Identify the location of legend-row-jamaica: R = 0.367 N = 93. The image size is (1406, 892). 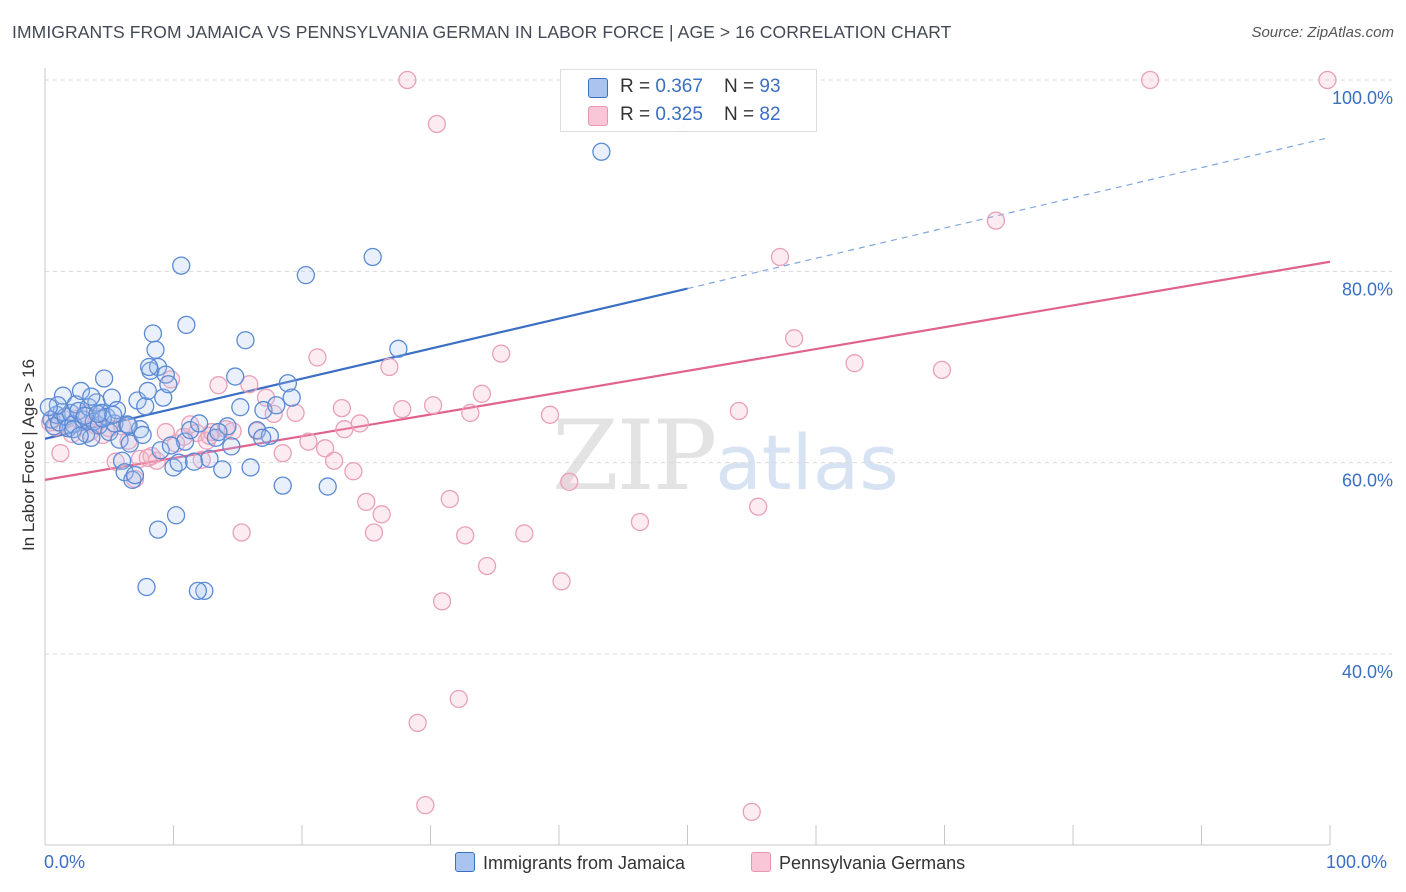
(688, 87).